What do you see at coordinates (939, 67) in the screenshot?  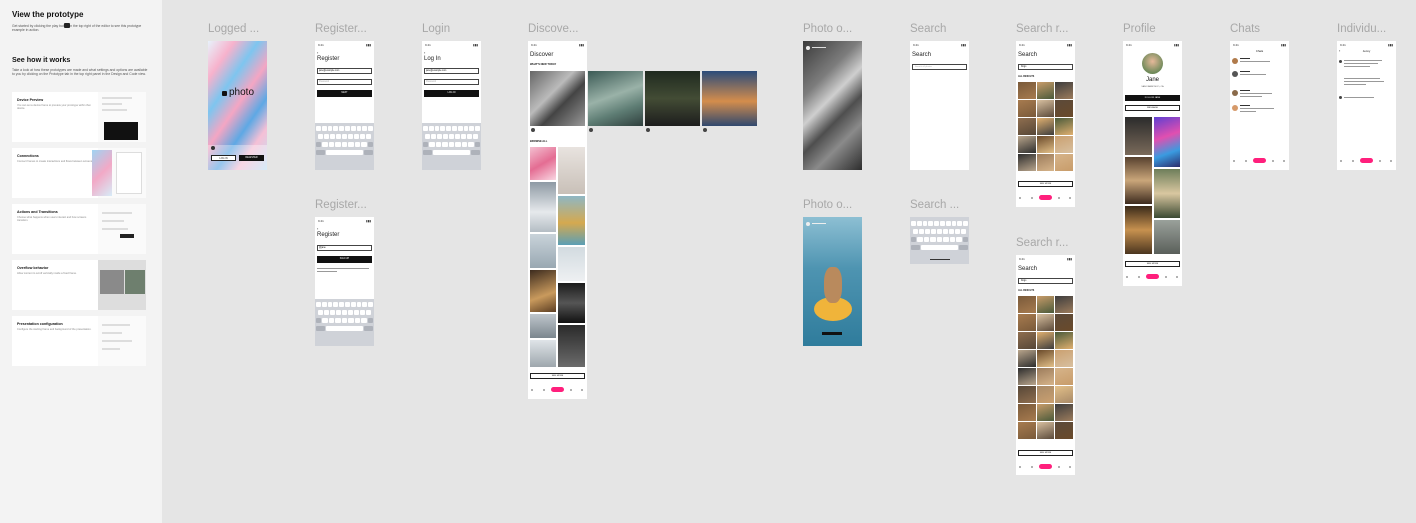 I see `search-input: Search all photos` at bounding box center [939, 67].